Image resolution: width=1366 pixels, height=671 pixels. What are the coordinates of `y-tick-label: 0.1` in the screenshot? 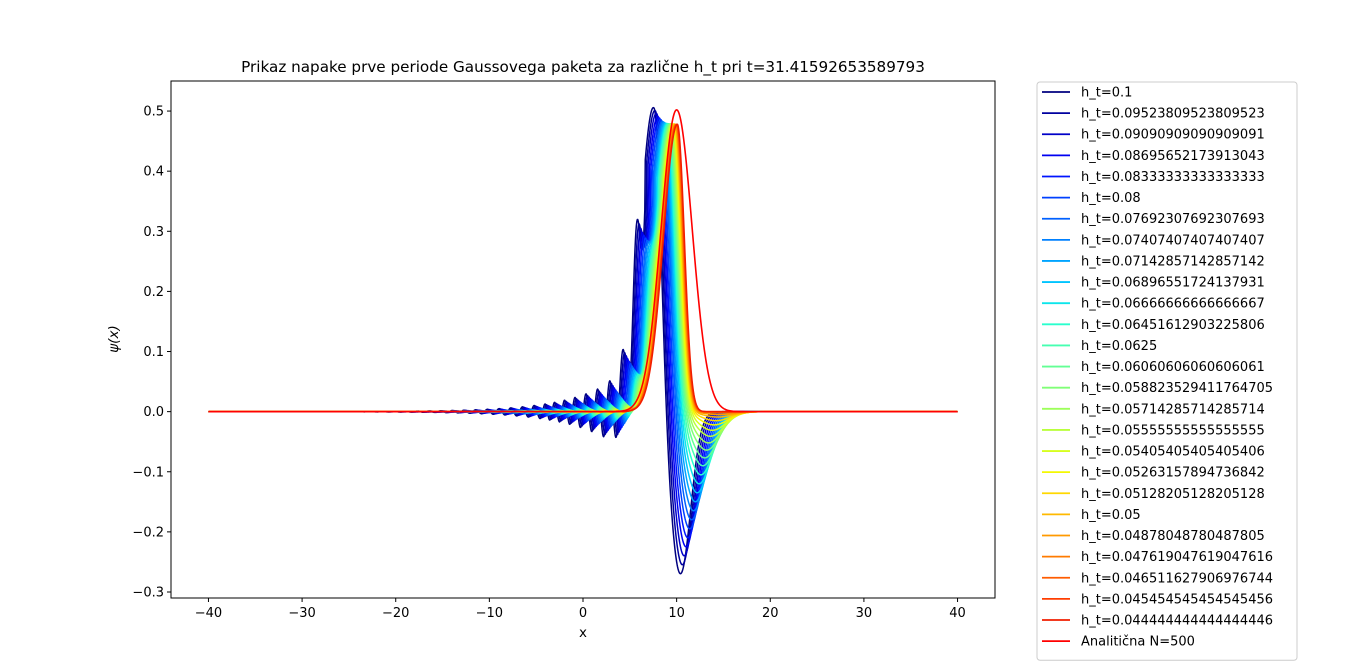 It's located at (153, 352).